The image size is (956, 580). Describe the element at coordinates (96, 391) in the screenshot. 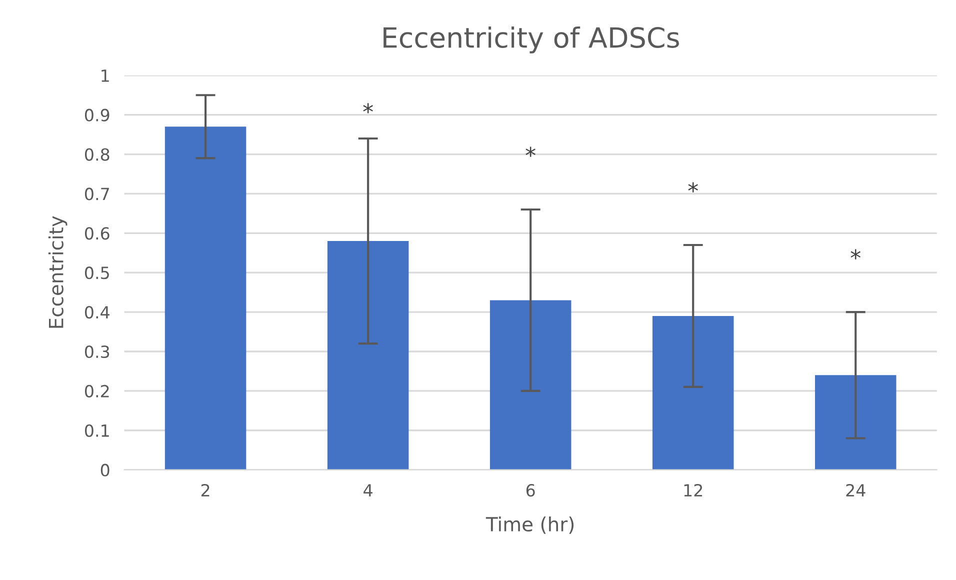

I see `y-tick-label: 0.2` at that location.